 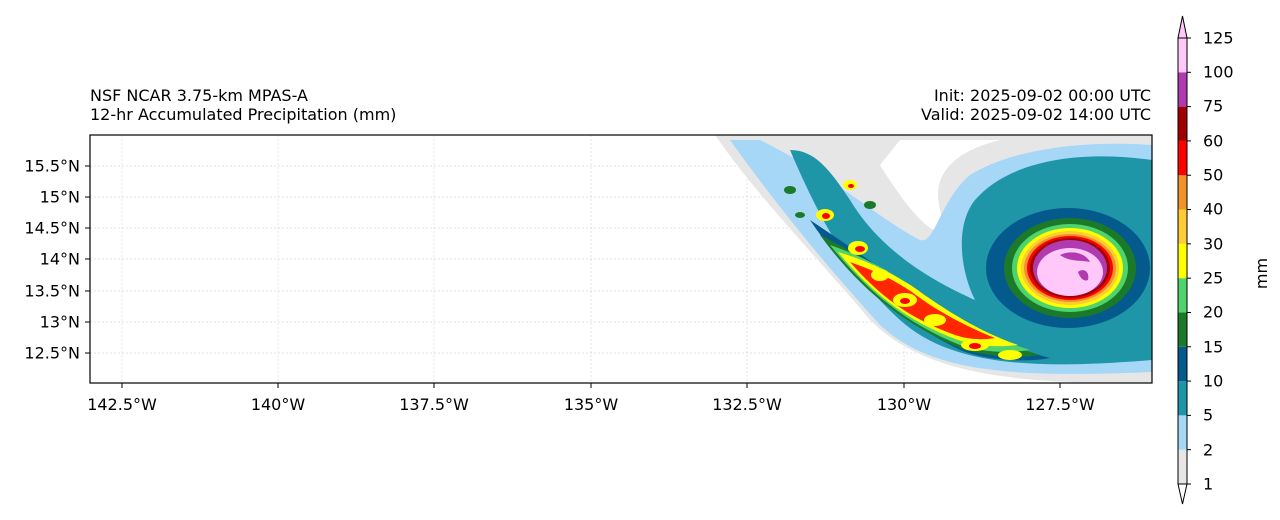 What do you see at coordinates (591, 404) in the screenshot?
I see `lon-label: 135°W` at bounding box center [591, 404].